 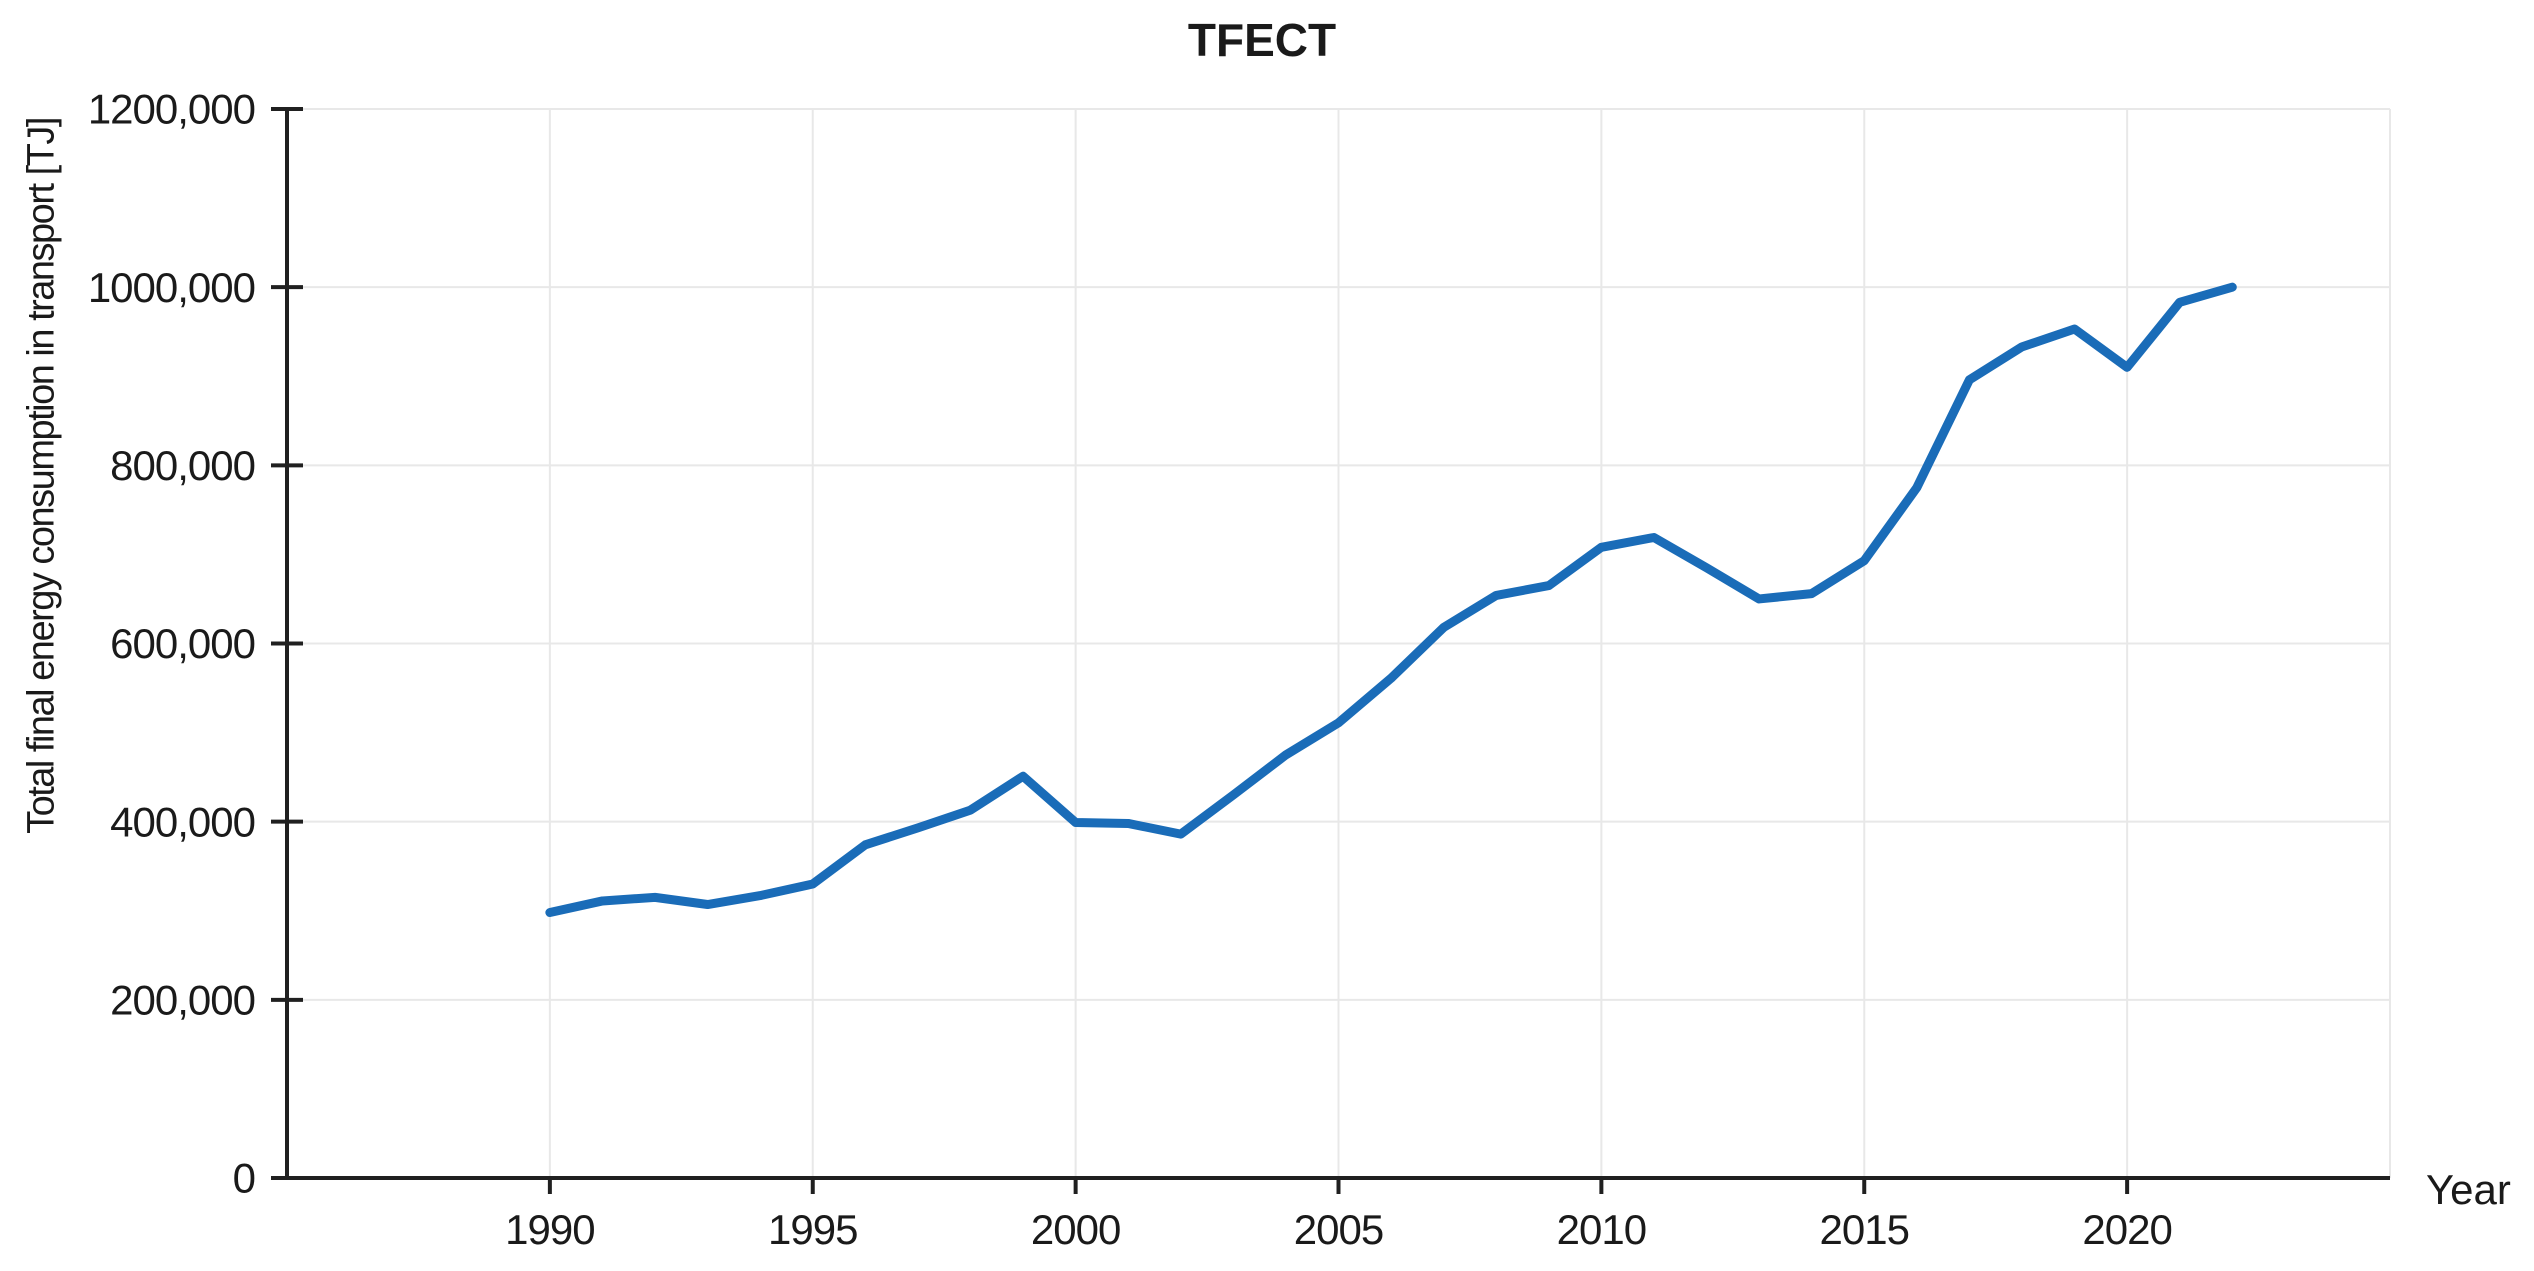 I want to click on y-tick-label: 0, so click(x=244, y=1178).